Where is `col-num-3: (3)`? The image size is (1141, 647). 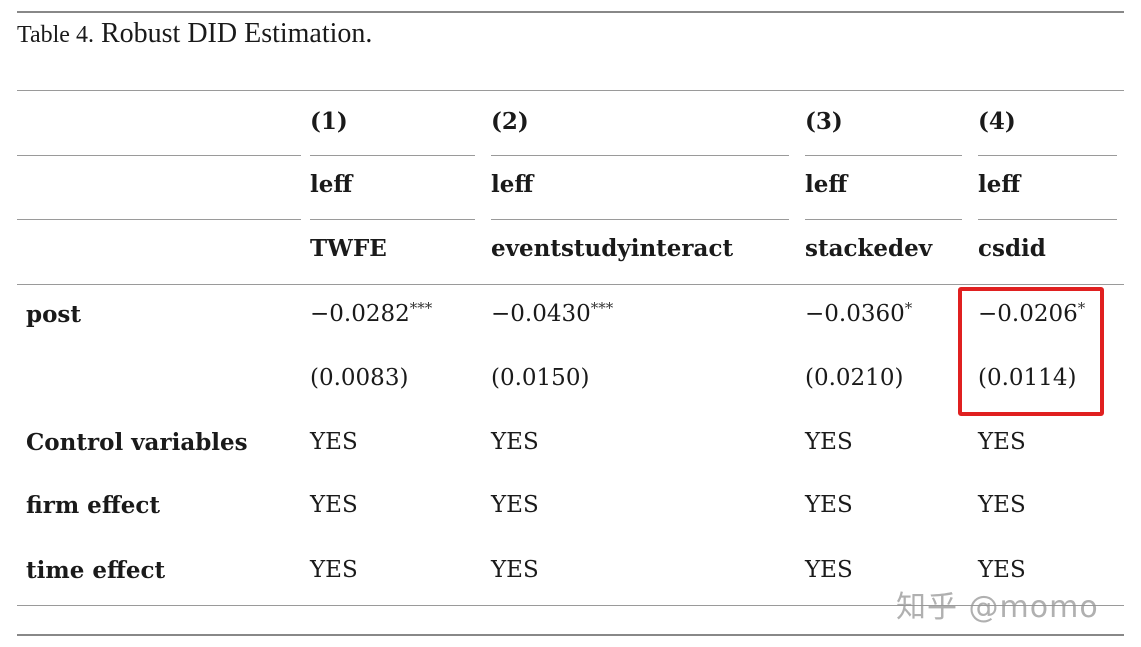 col-num-3: (3) is located at coordinates (824, 121).